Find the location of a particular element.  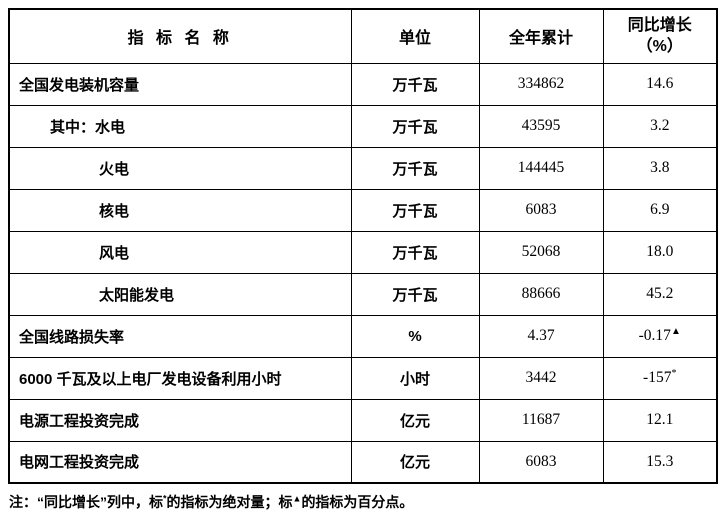

indicator-name-cell: 核电 is located at coordinates (180, 210).